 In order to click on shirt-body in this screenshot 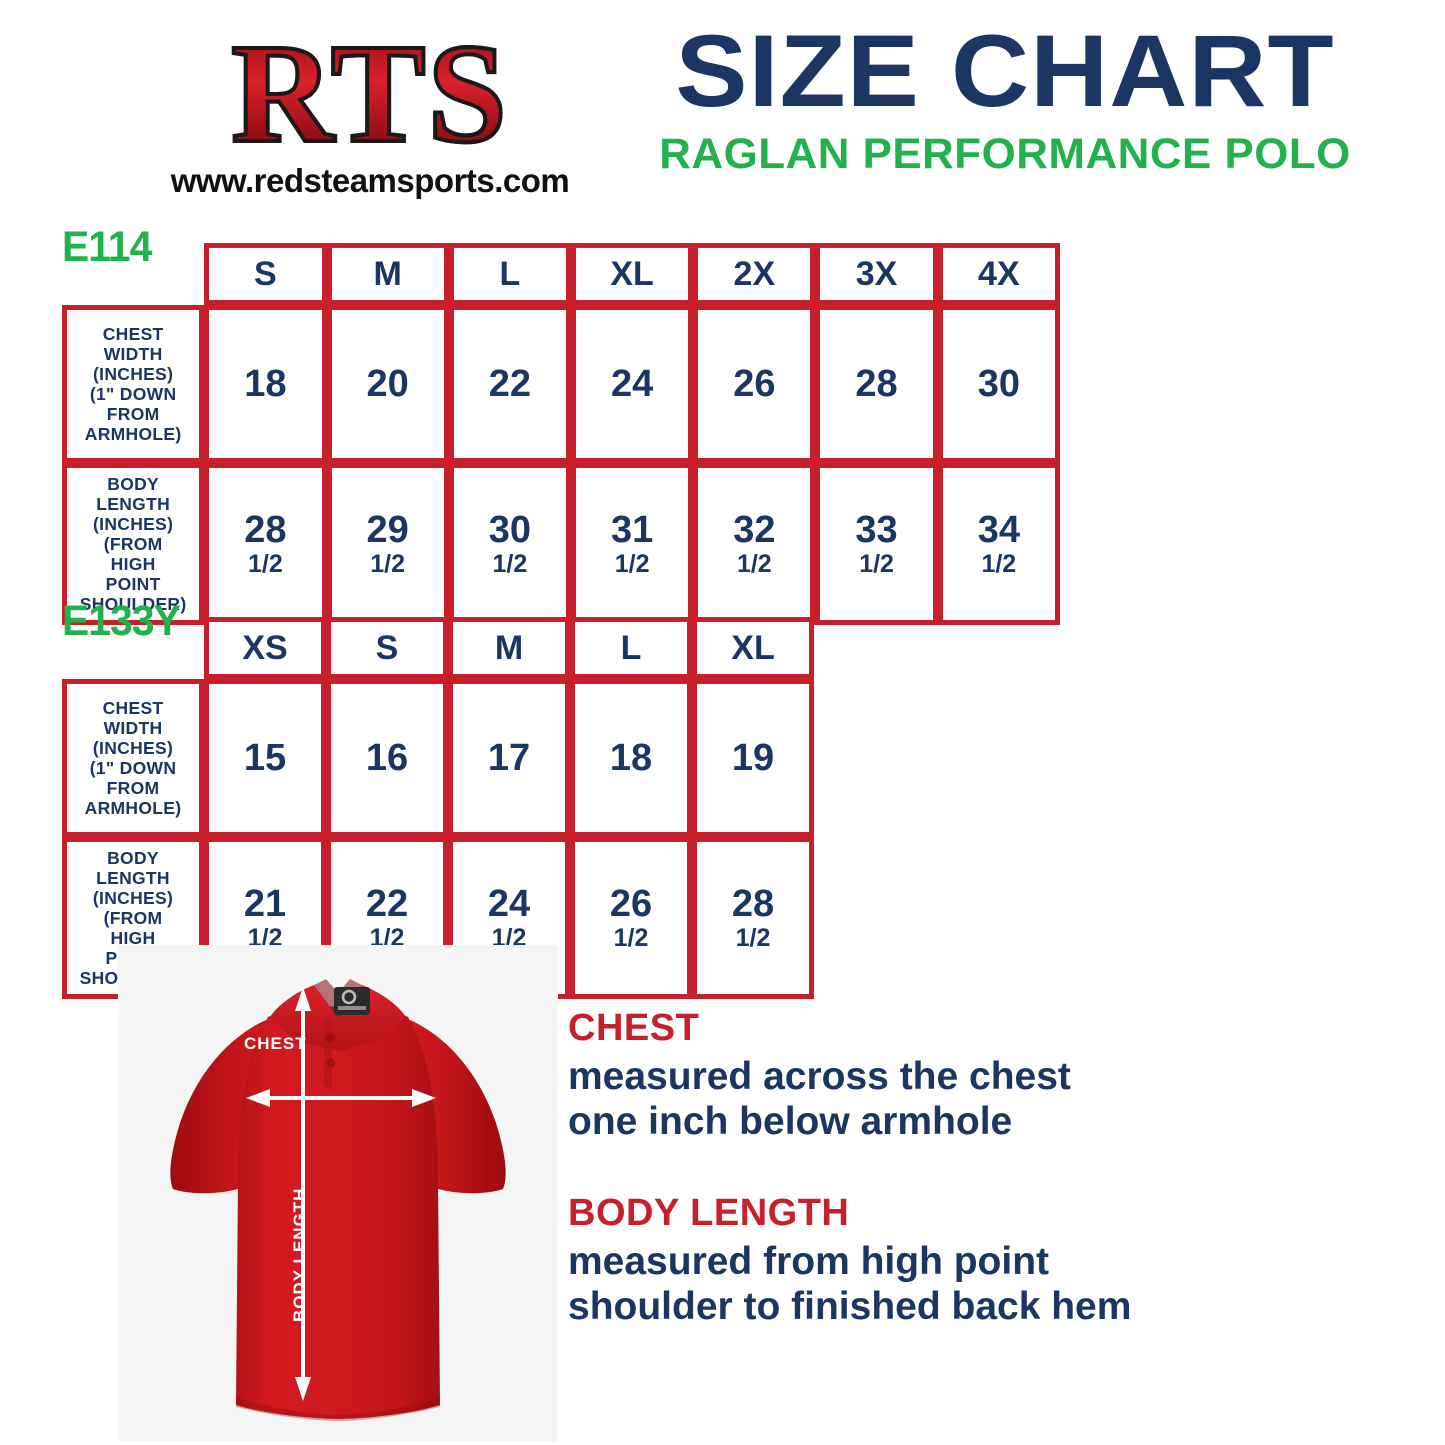, I will do `click(338, 1212)`.